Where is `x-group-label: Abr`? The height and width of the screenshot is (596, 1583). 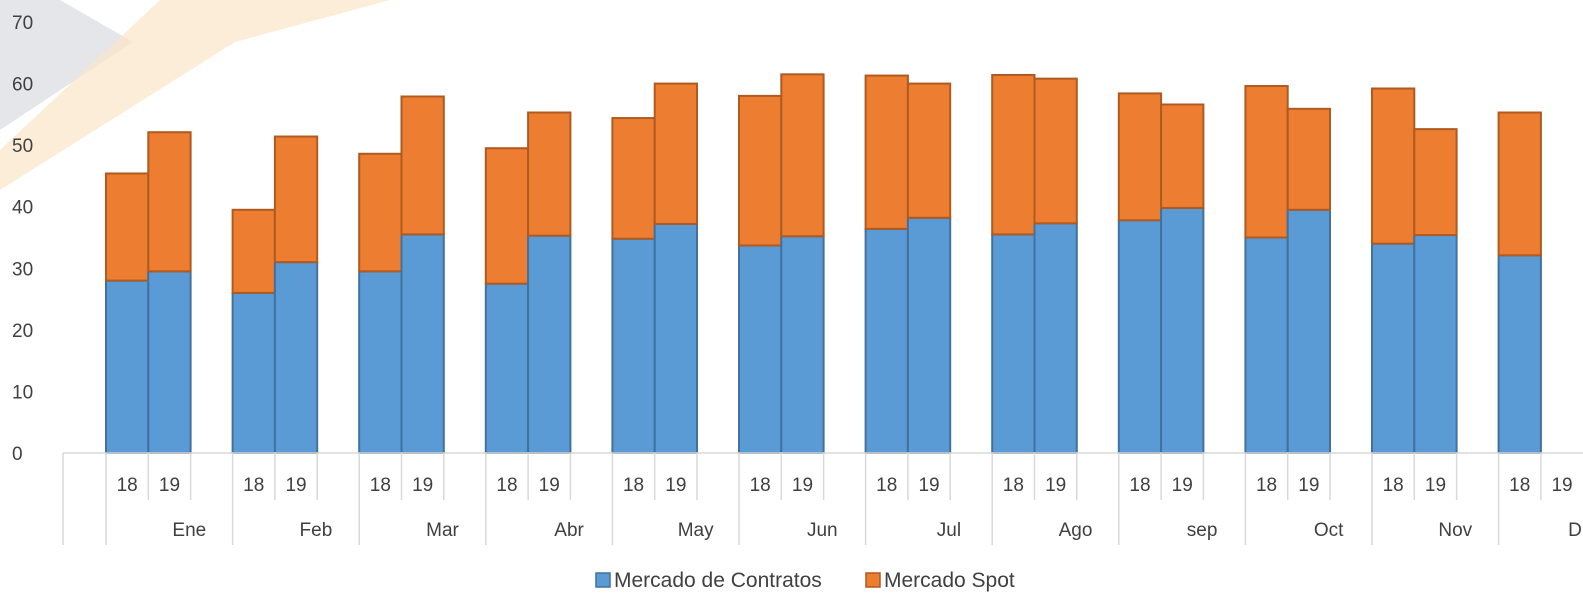 x-group-label: Abr is located at coordinates (569, 530).